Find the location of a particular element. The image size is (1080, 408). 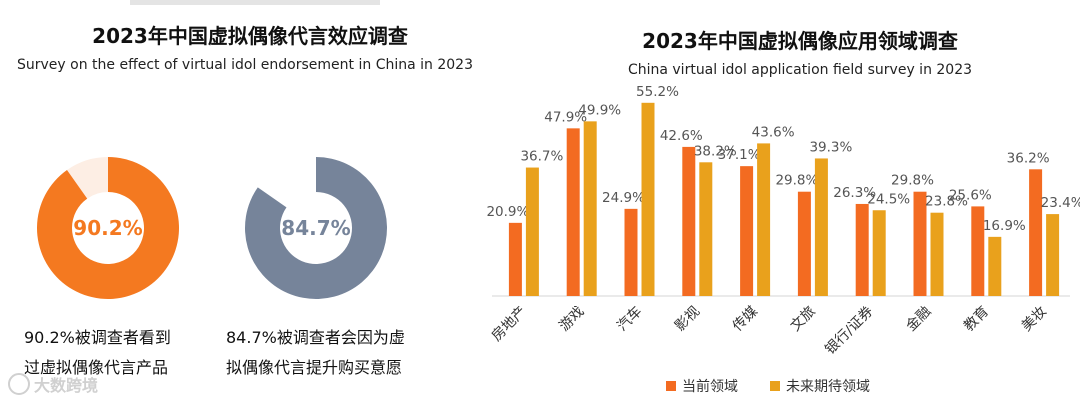

x-tick-label-4: 传媒 is located at coordinates (745, 319).